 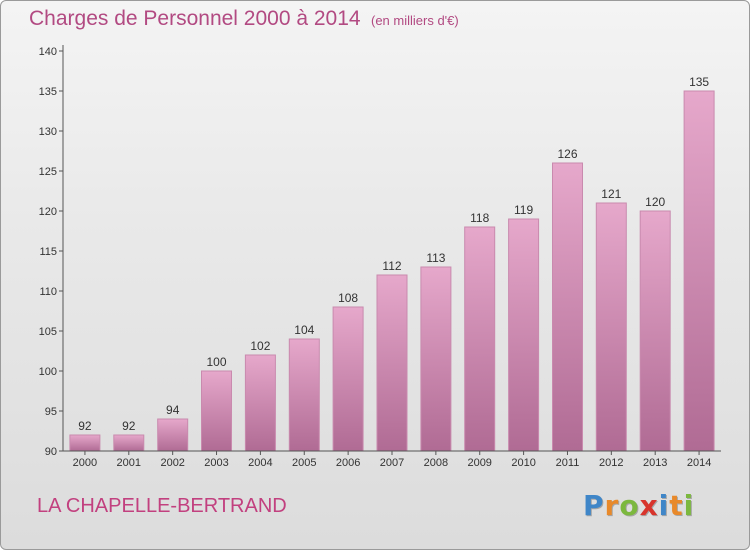 What do you see at coordinates (436, 463) in the screenshot?
I see `x-tick-label: 2008` at bounding box center [436, 463].